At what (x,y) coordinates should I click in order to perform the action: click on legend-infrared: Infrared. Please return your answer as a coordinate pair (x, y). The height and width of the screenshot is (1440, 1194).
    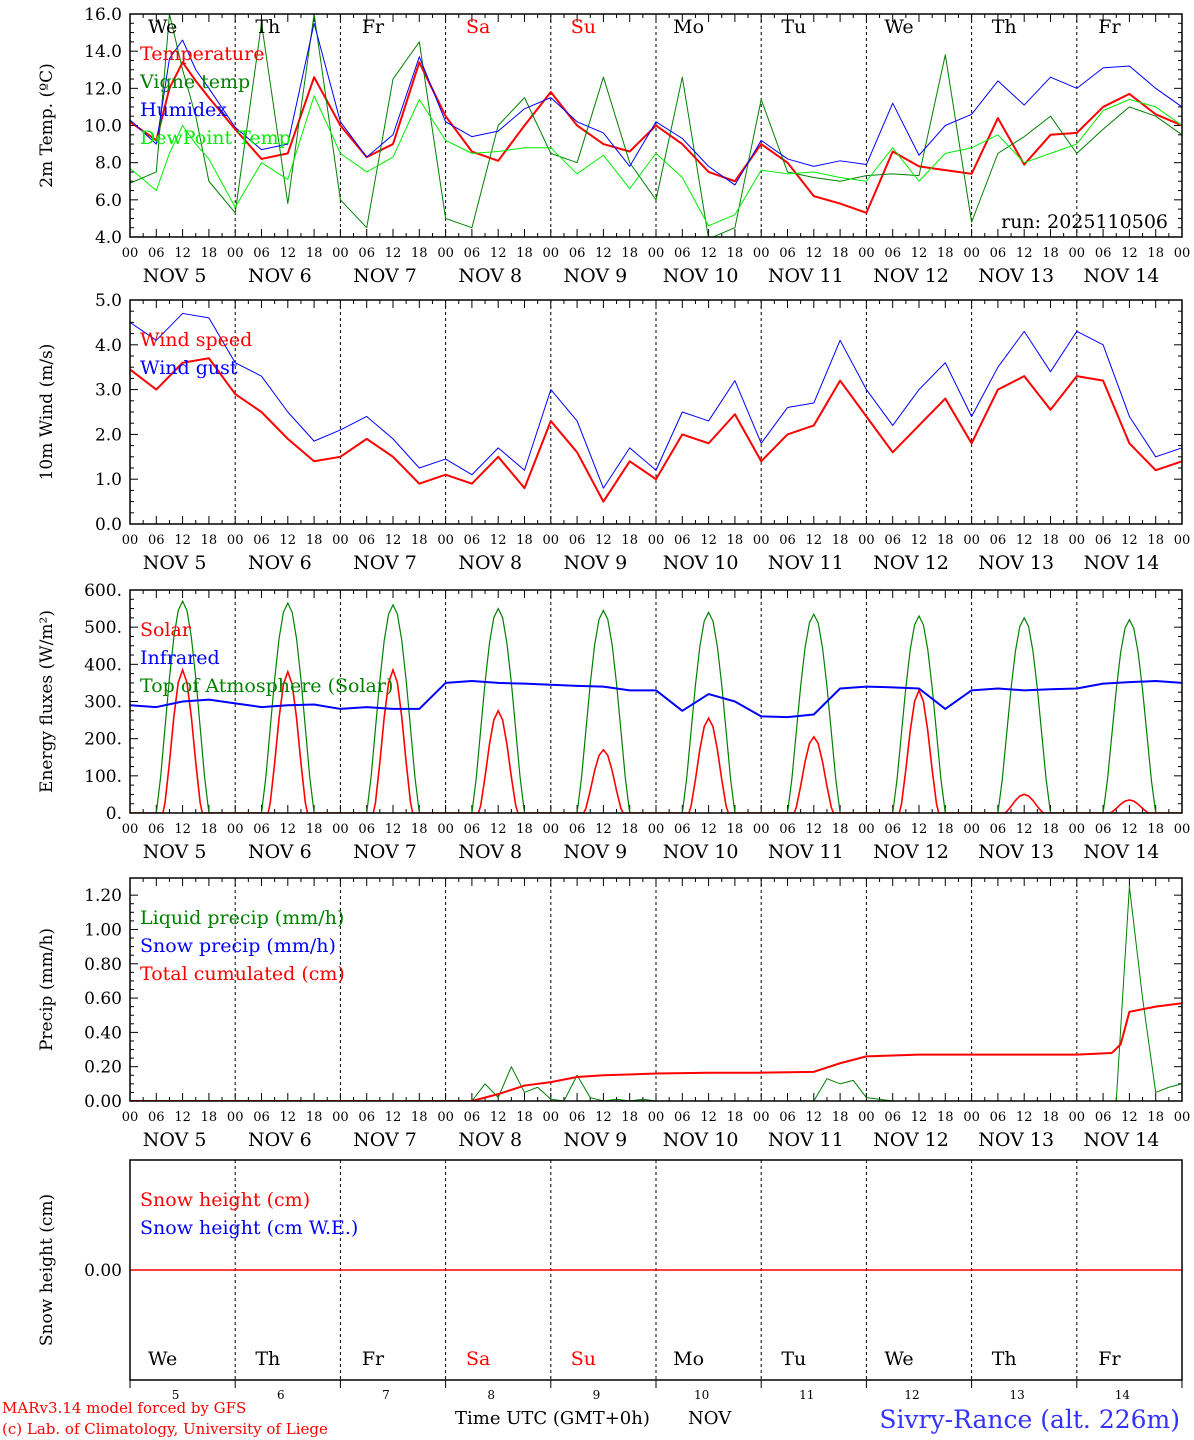
    Looking at the image, I should click on (180, 658).